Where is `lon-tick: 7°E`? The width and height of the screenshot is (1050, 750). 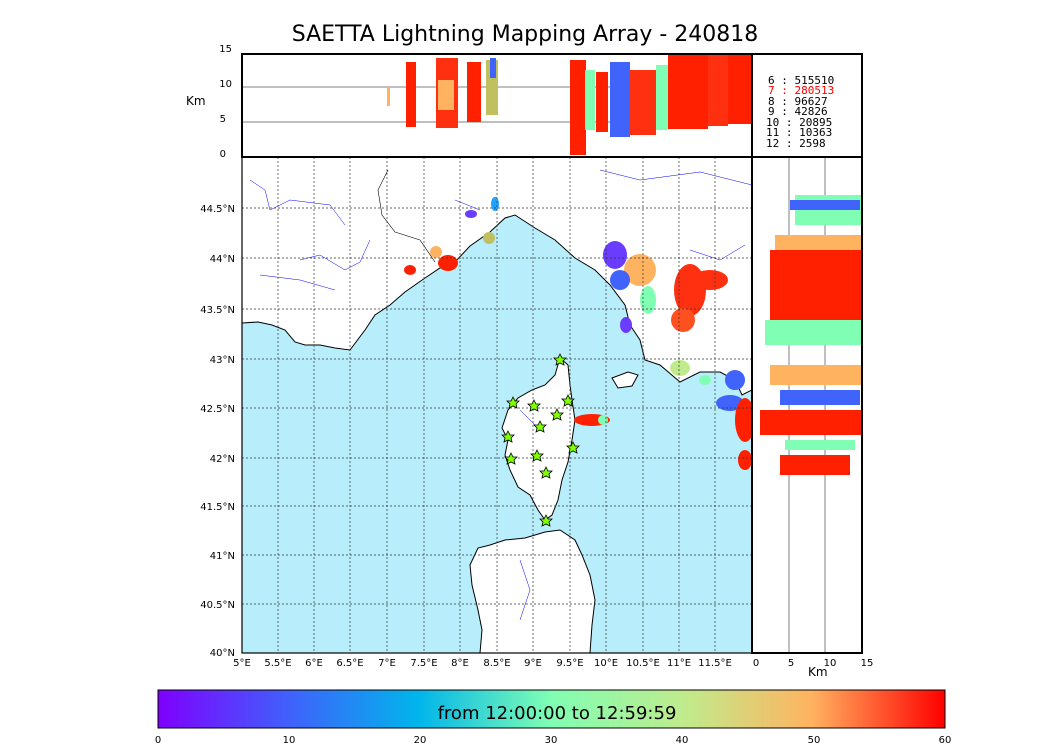
lon-tick: 7°E is located at coordinates (387, 663).